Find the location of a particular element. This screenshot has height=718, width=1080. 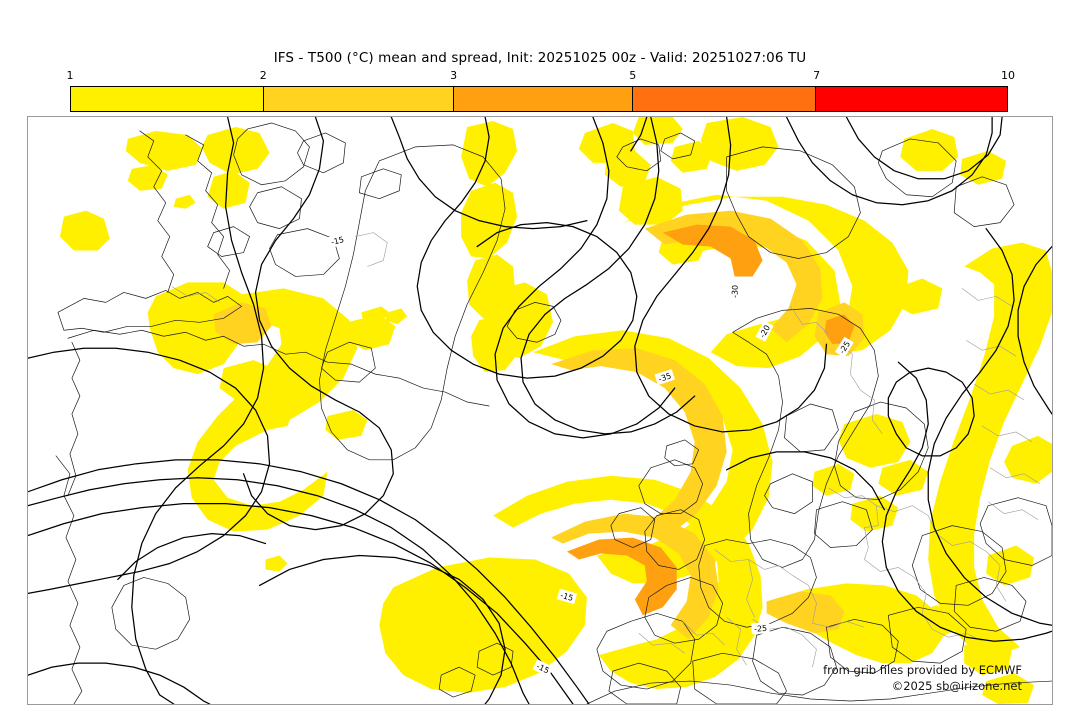

colorbar-tick-5: 5 is located at coordinates (633, 75).